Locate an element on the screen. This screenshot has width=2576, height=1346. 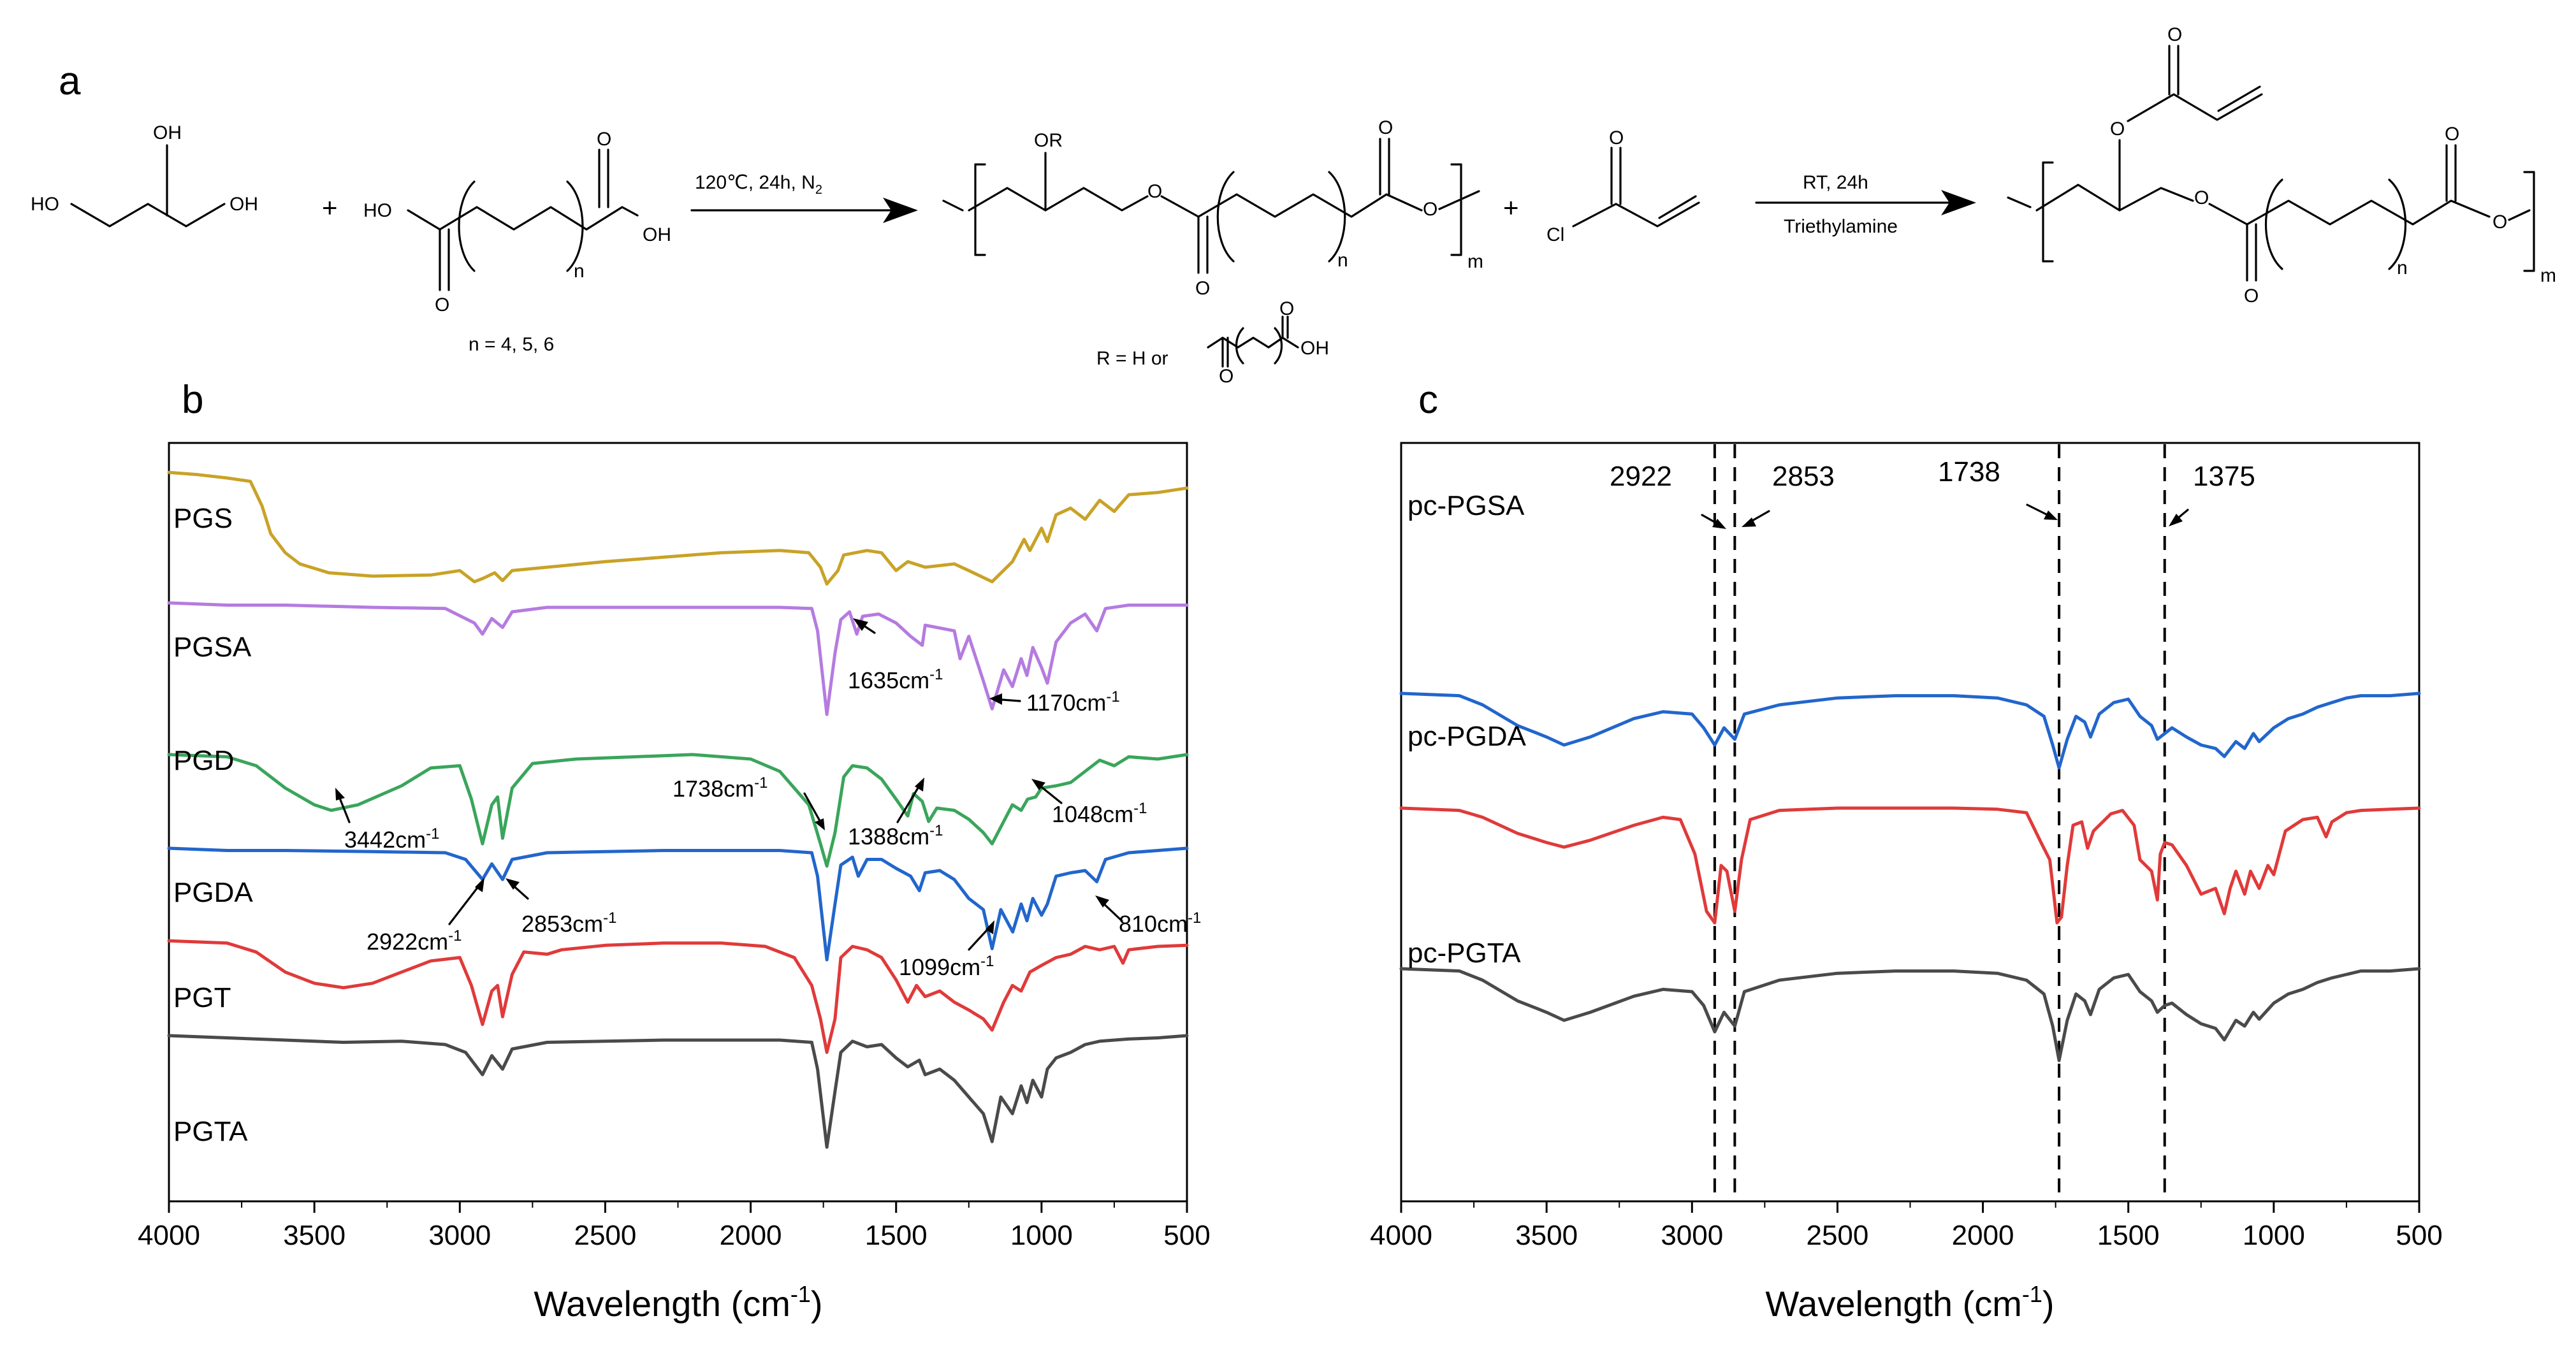
product-n: n is located at coordinates (2402, 268).